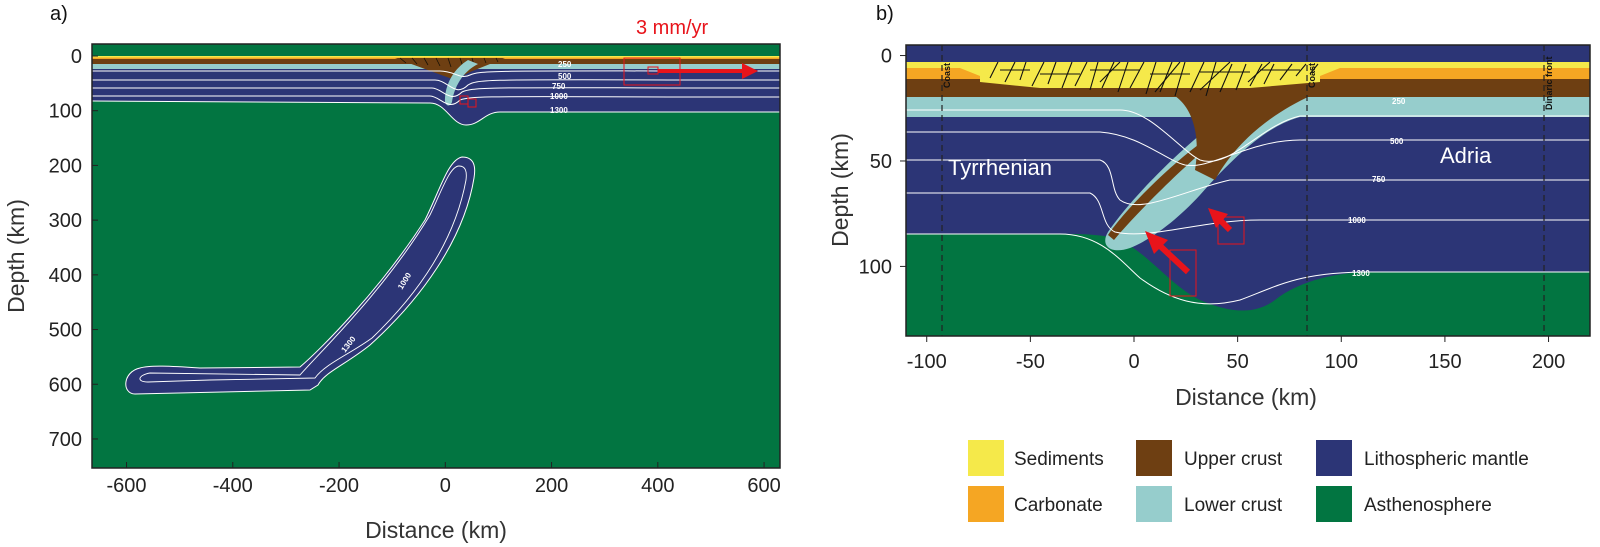 This screenshot has height=547, width=1600. I want to click on faults-b, so click(1154, 79).